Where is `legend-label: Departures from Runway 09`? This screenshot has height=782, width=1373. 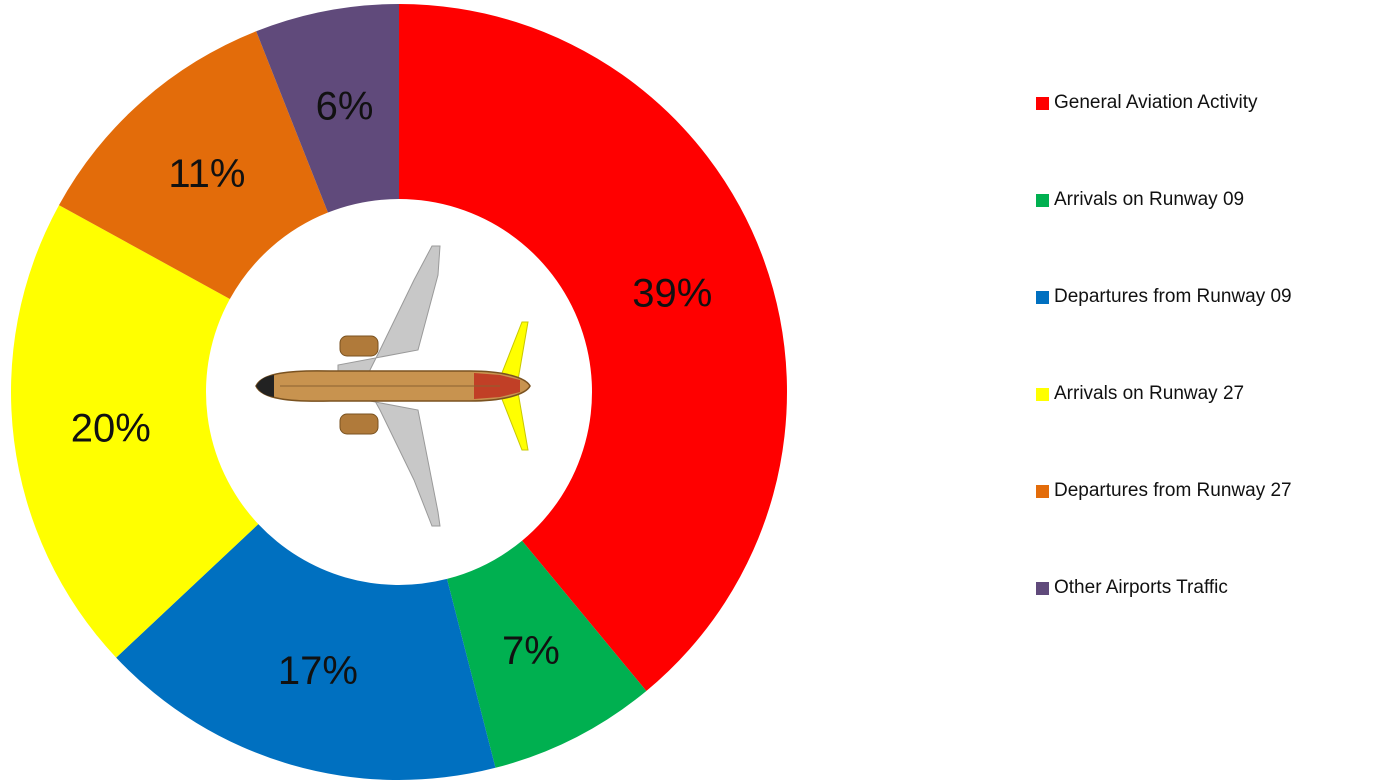
legend-label: Departures from Runway 09 is located at coordinates (1173, 296).